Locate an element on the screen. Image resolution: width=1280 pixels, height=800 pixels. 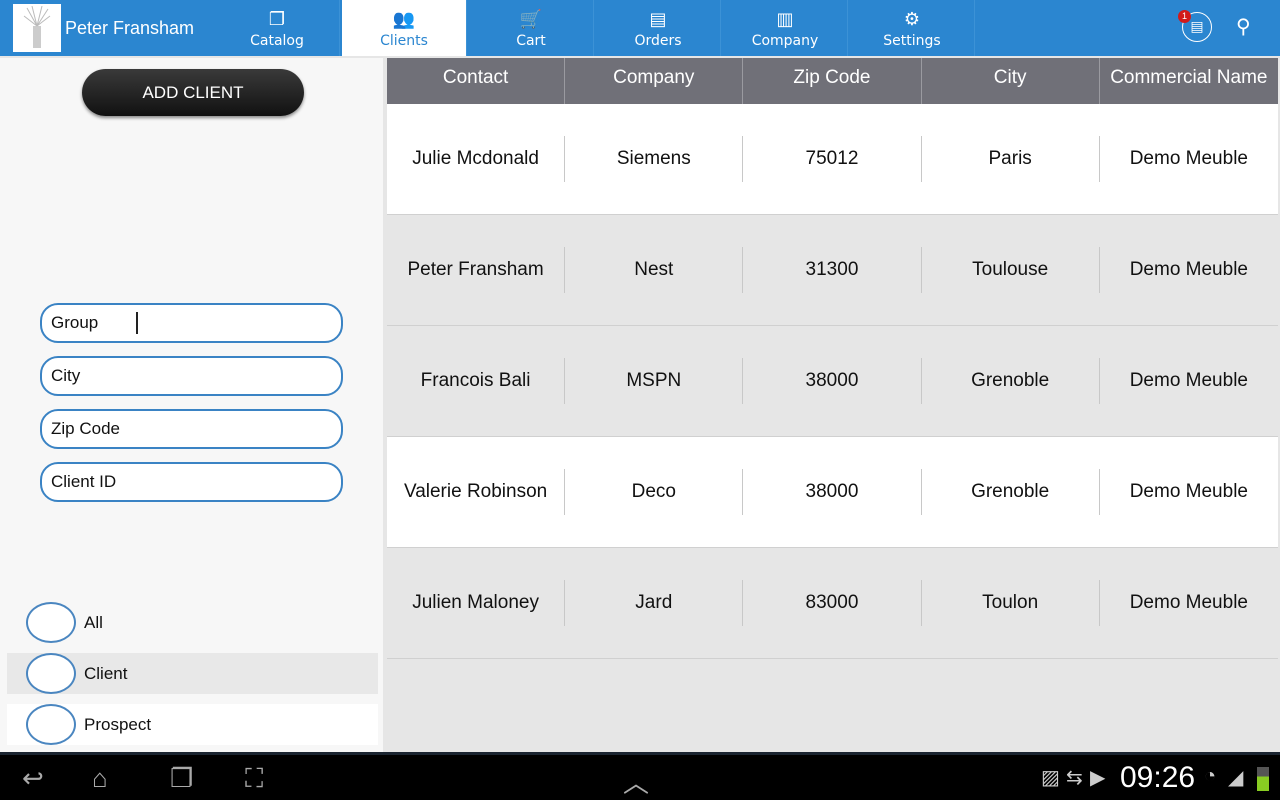
group-field: Group is located at coordinates (191, 323).